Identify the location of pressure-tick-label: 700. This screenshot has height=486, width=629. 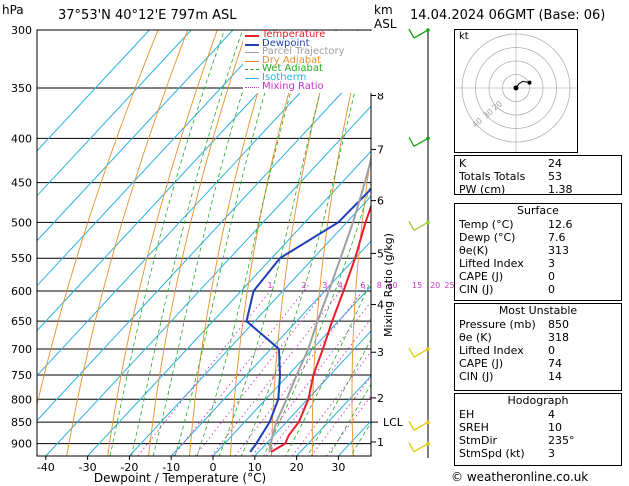
(21, 349).